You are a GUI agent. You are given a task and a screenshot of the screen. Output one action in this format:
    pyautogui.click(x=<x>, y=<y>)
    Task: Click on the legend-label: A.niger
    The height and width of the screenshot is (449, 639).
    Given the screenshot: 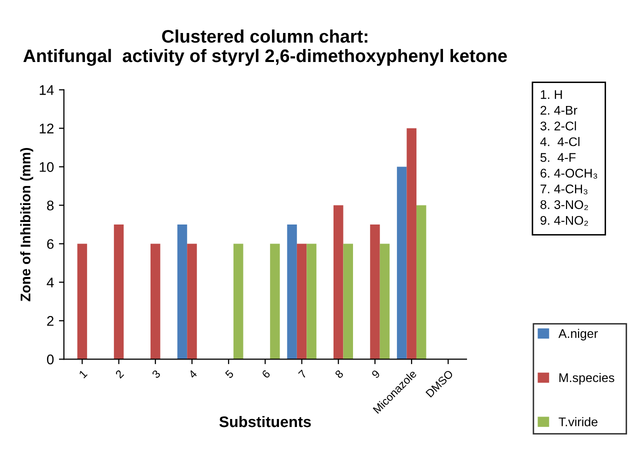 What is the action you would take?
    pyautogui.click(x=578, y=334)
    